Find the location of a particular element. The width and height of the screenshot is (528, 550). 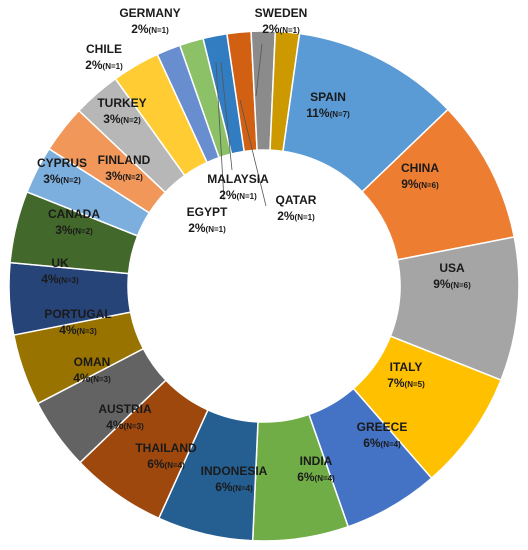

slice-percent-finland: 3% is located at coordinates (114, 176).